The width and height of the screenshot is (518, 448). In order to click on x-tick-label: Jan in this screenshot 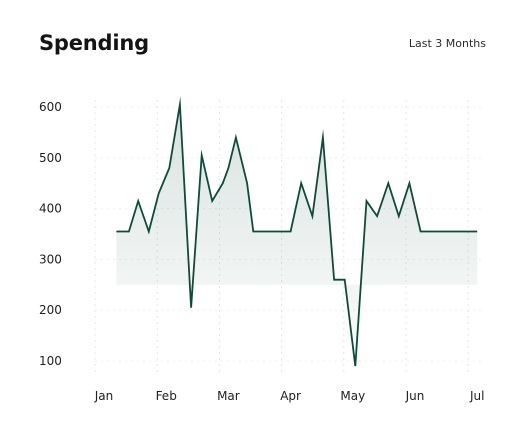, I will do `click(104, 396)`.